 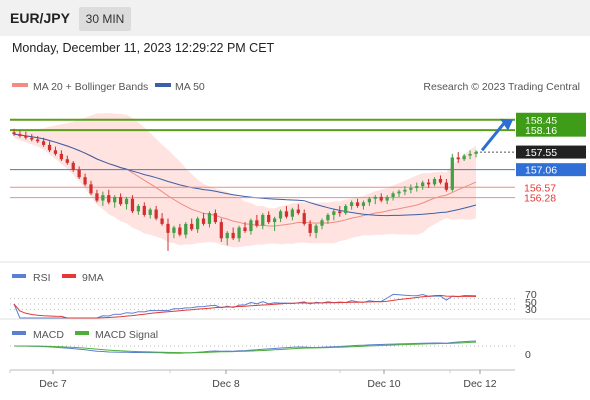 I want to click on x-tick-label: Dec 7, so click(x=53, y=384).